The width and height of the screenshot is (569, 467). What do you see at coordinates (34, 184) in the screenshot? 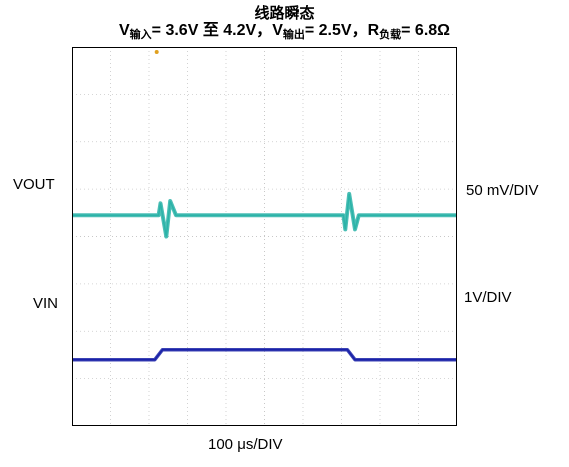
I see `vout-label: VOUT` at bounding box center [34, 184].